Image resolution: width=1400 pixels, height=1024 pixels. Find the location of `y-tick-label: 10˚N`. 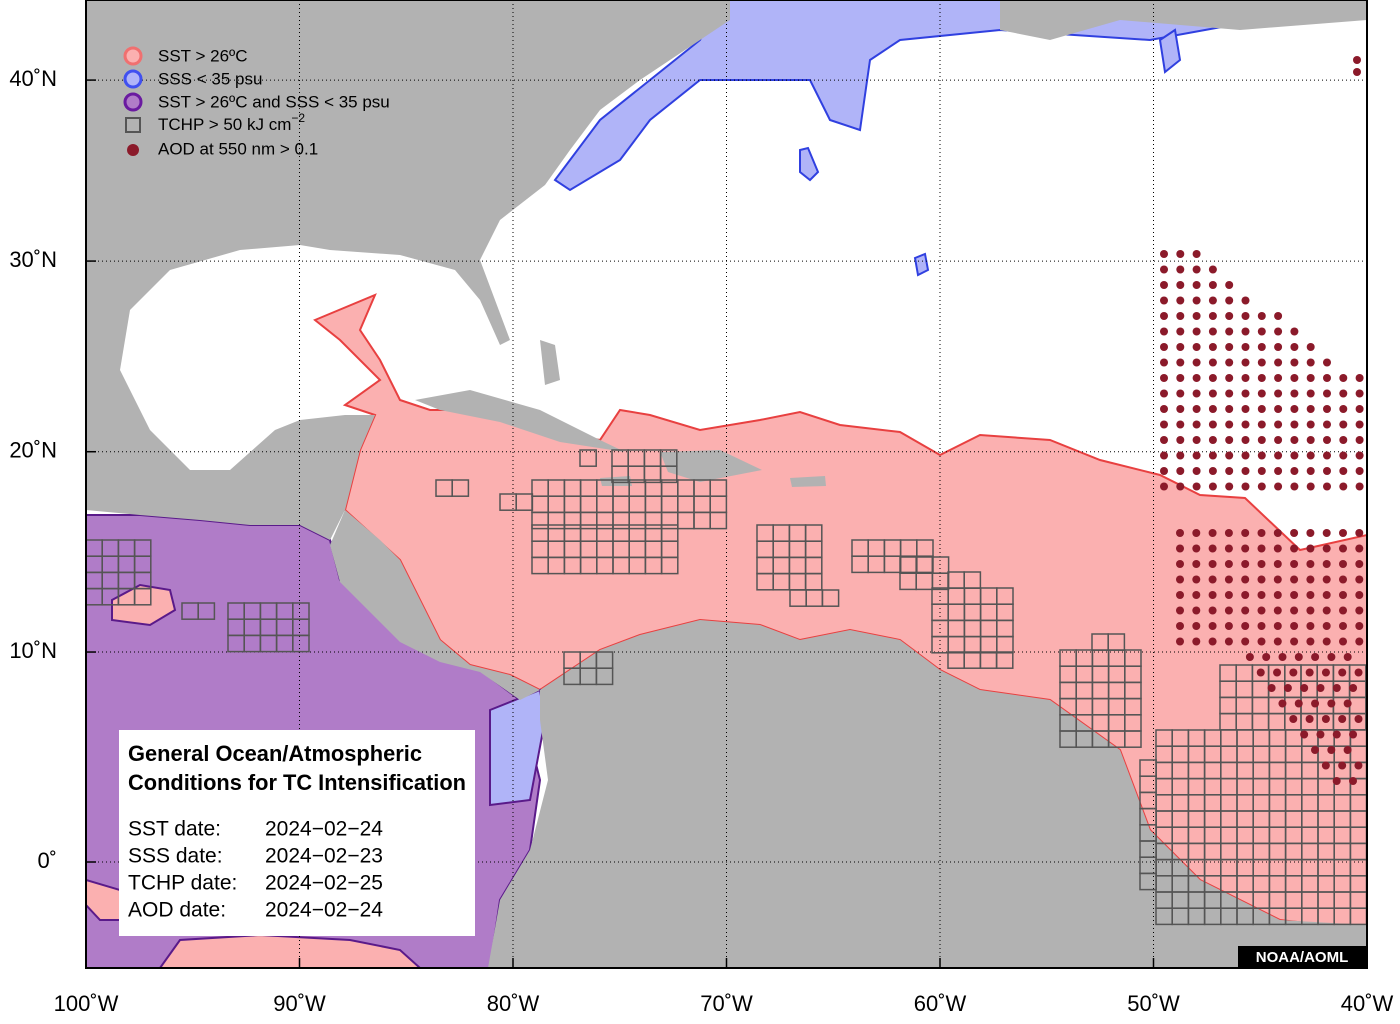

y-tick-label: 10˚N is located at coordinates (33, 650).